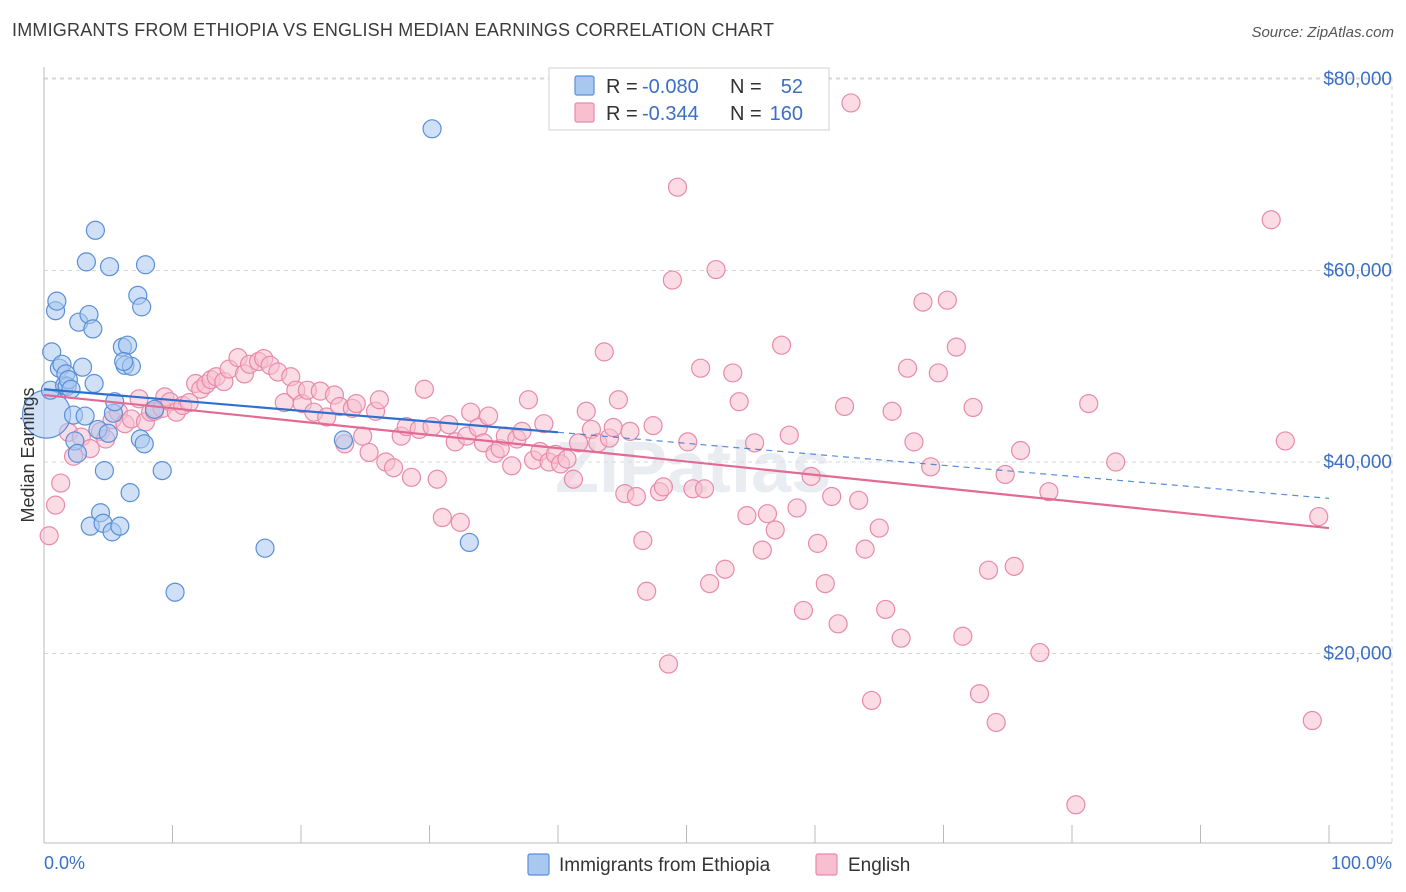  What do you see at coordinates (301, 411) in the screenshot?
I see `ethiopia-trendline` at bounding box center [301, 411].